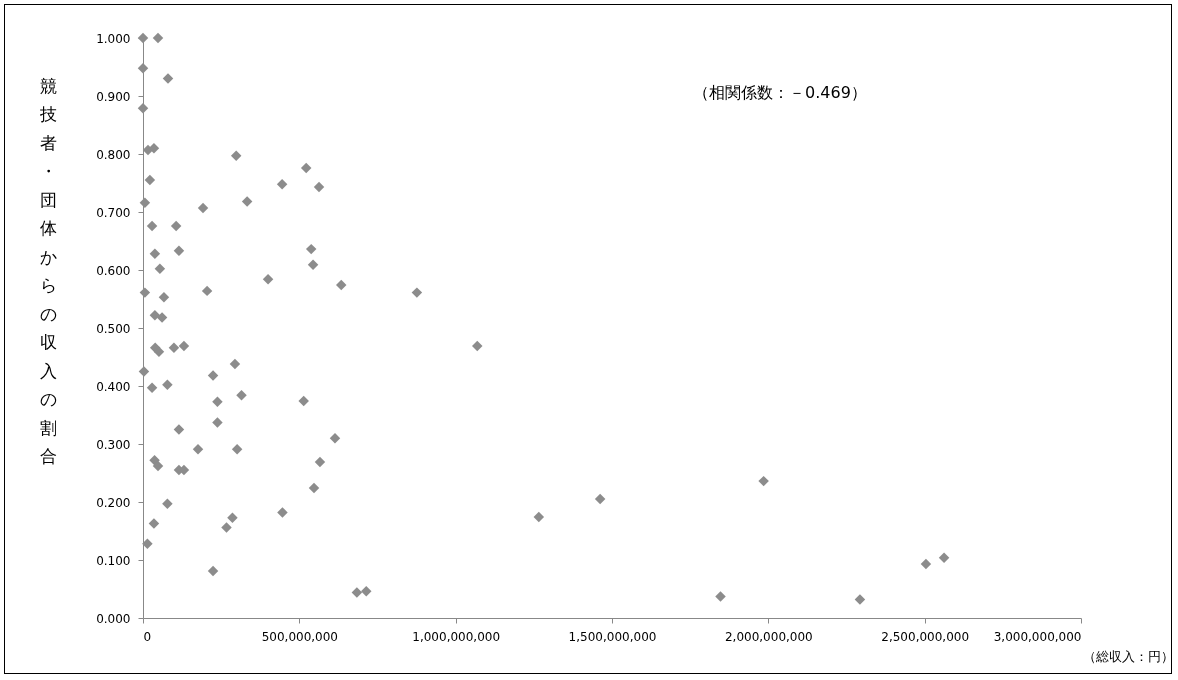  What do you see at coordinates (147, 636) in the screenshot?
I see `x-tick-label: 0` at bounding box center [147, 636].